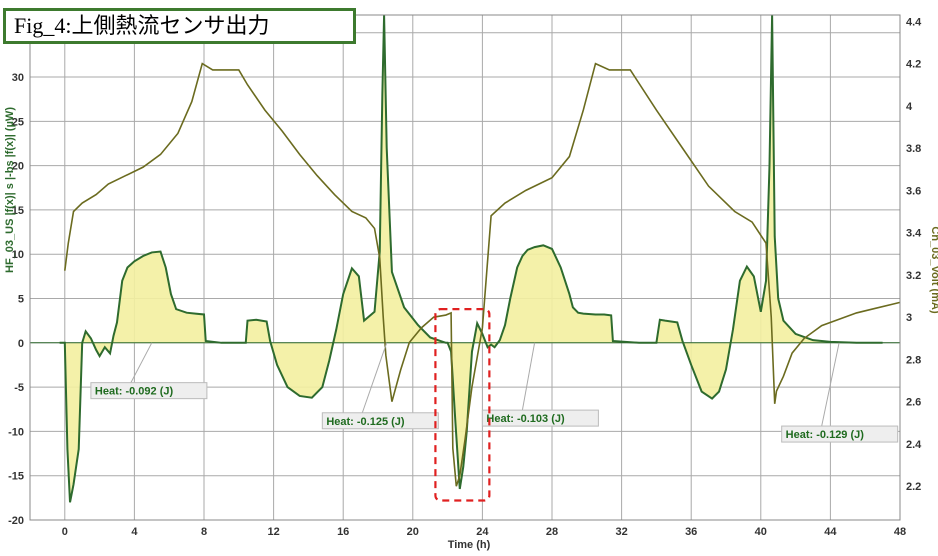 Image resolution: width=938 pixels, height=556 pixels. Describe the element at coordinates (343, 532) in the screenshot. I see `x-tick-label: 16` at that location.